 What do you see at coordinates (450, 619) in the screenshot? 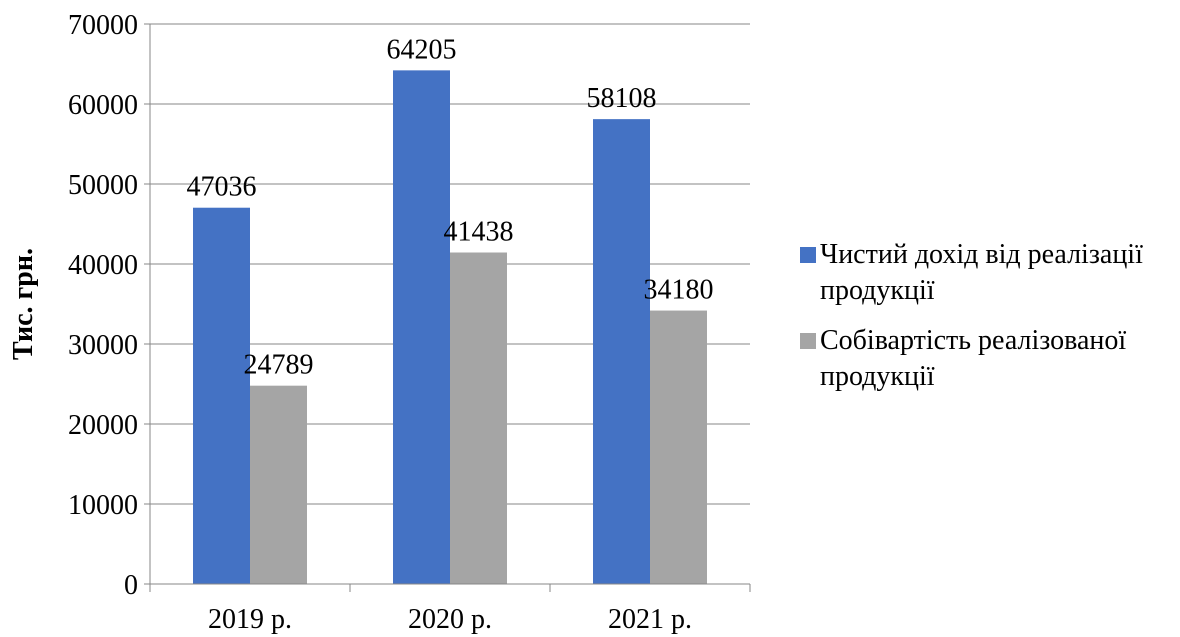
I see `x-tick-label: 2020 р.` at bounding box center [450, 619].